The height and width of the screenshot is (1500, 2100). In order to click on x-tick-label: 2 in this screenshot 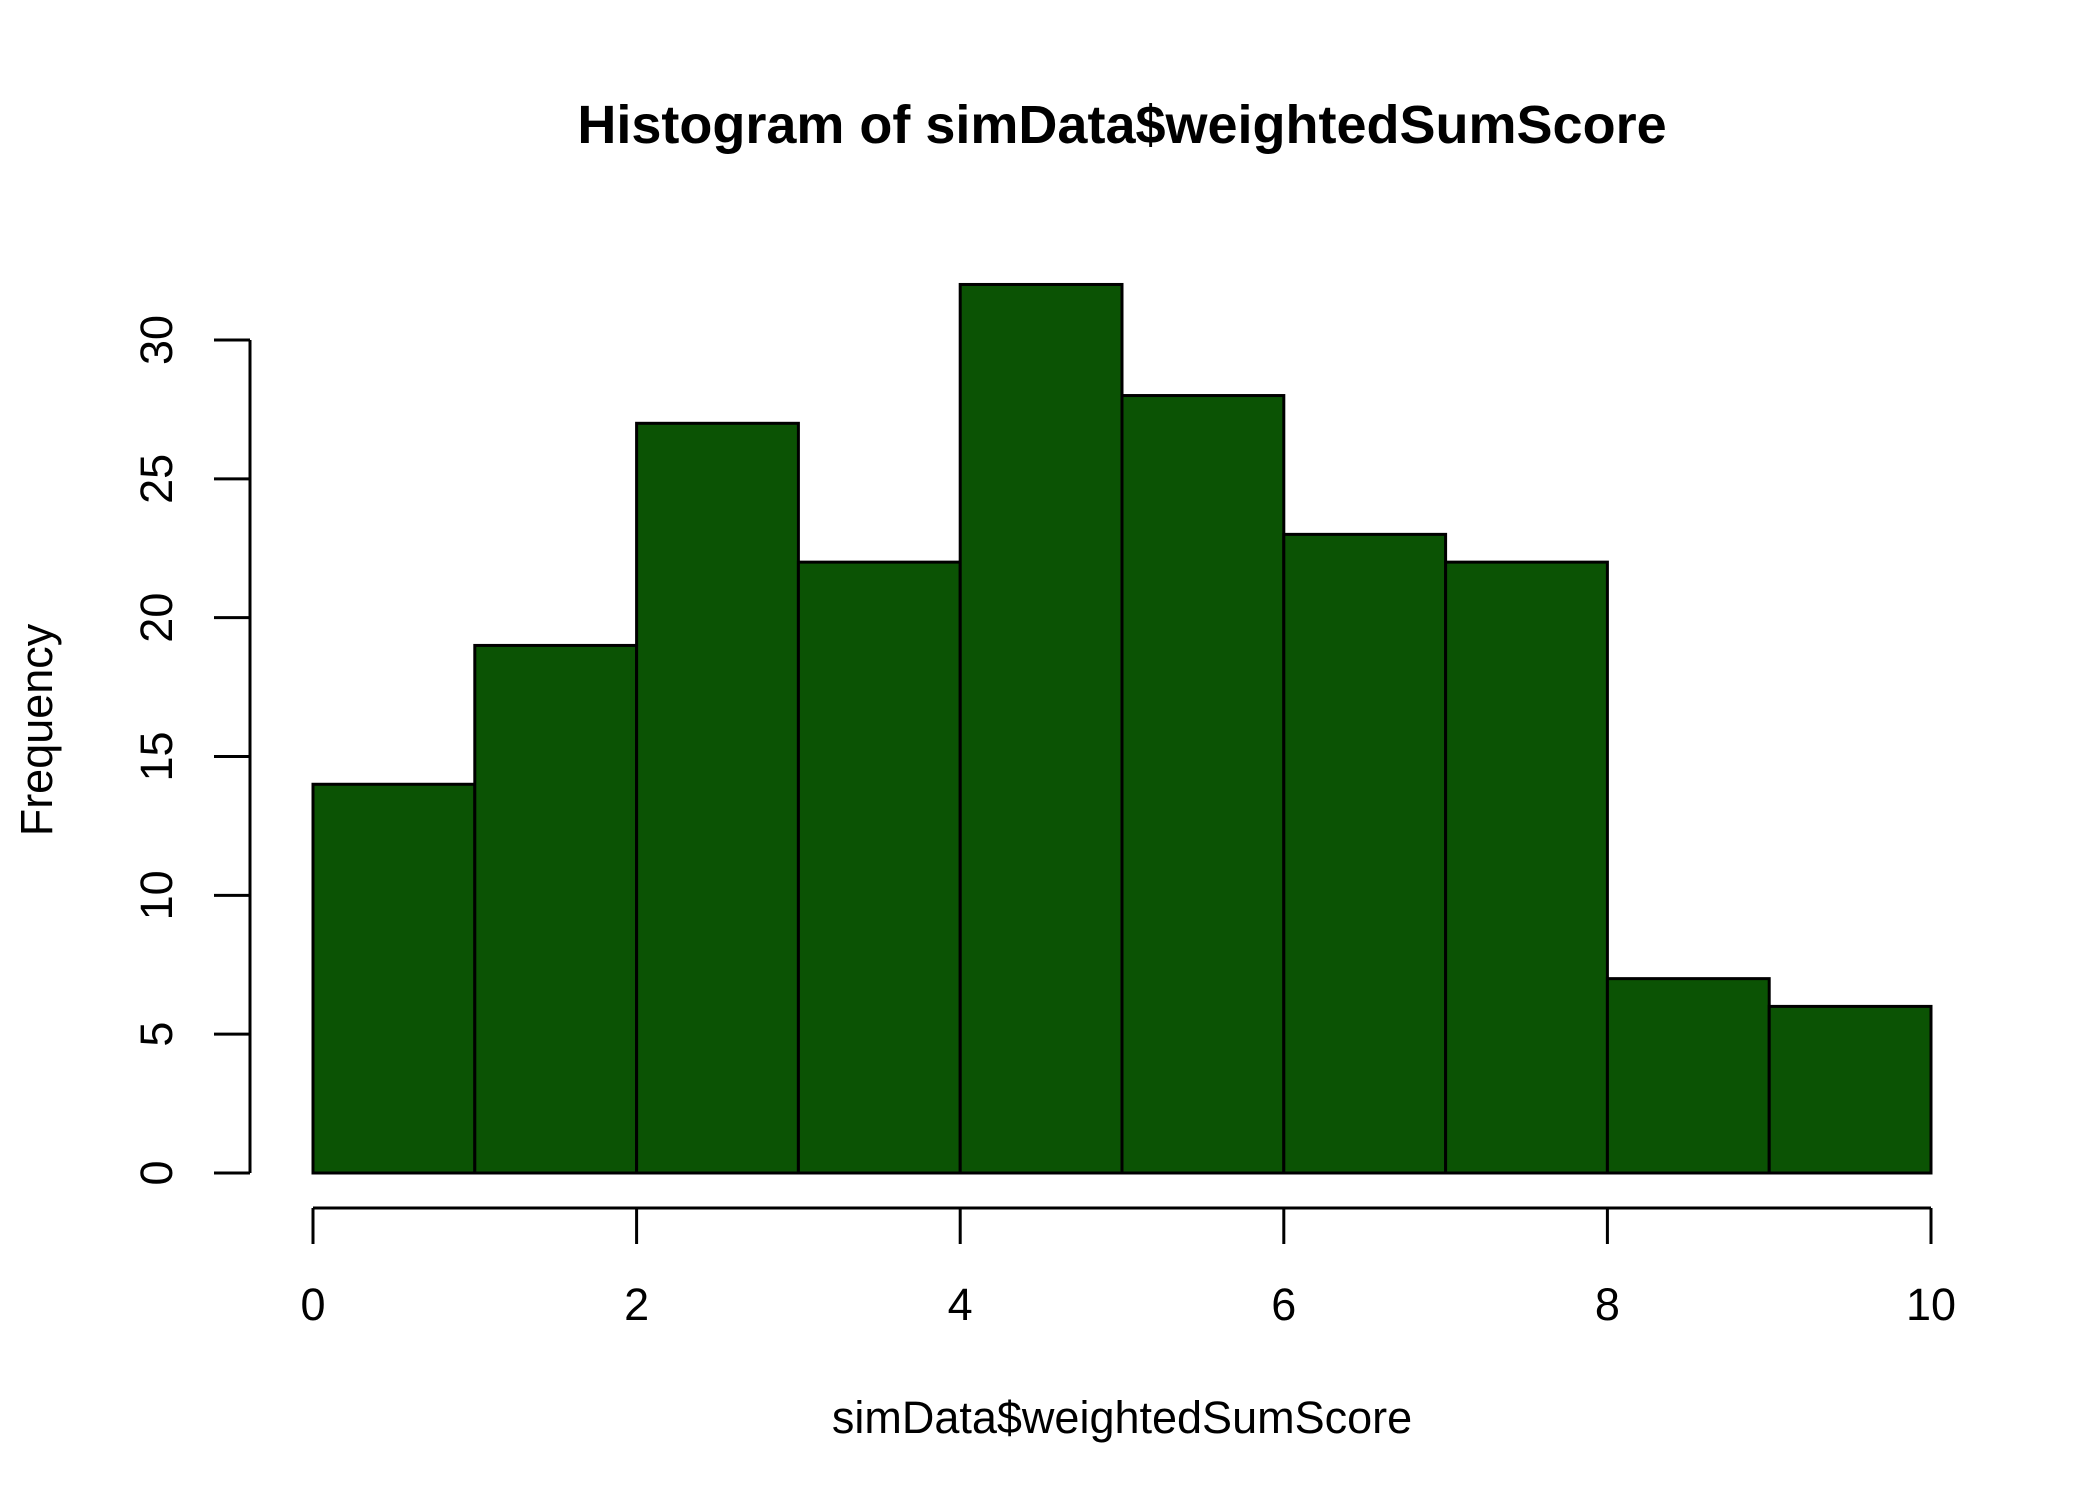, I will do `click(636, 1304)`.